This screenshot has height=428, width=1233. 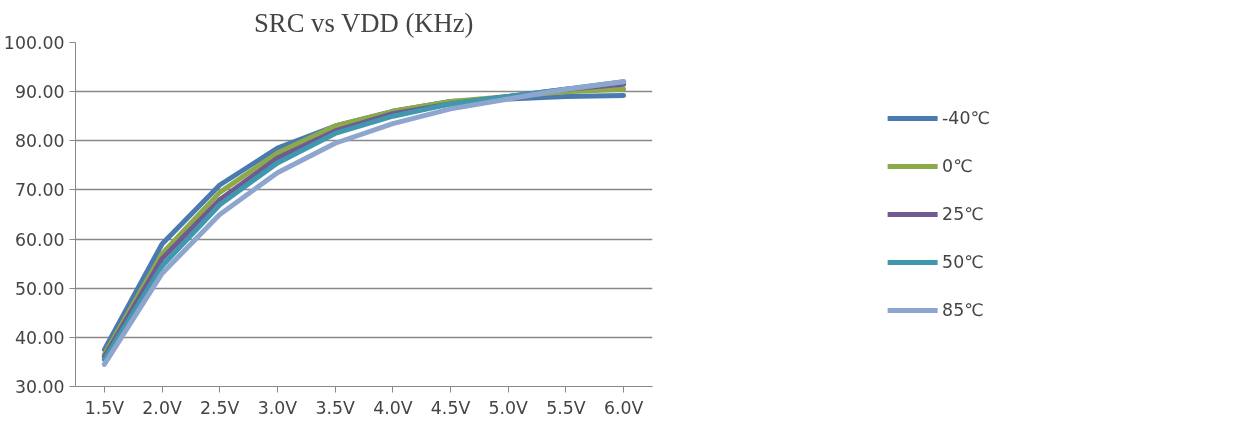 What do you see at coordinates (566, 407) in the screenshot?
I see `x-tick-label: 5.5V` at bounding box center [566, 407].